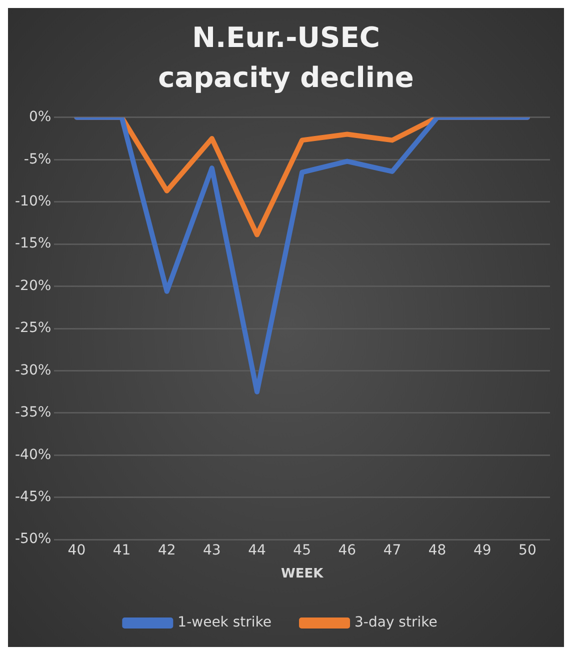 The width and height of the screenshot is (574, 657). What do you see at coordinates (121, 550) in the screenshot?
I see `x-tick-label: 41` at bounding box center [121, 550].